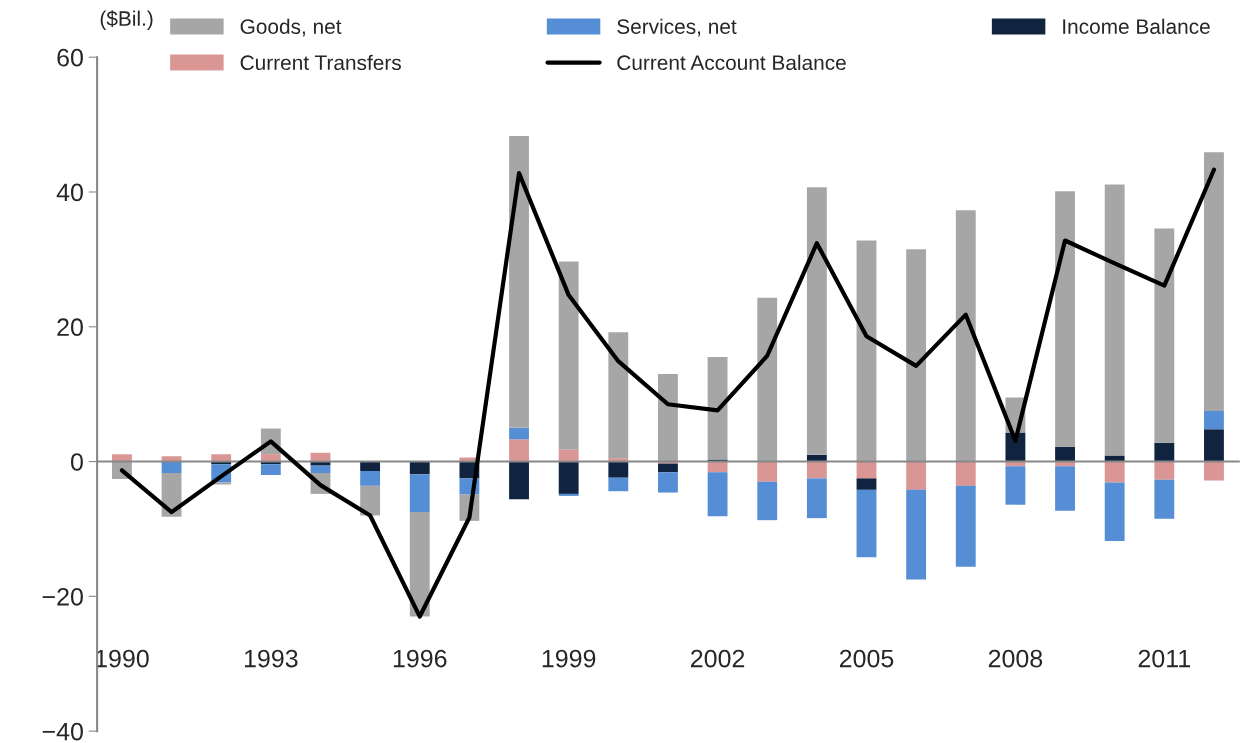 This screenshot has height=743, width=1245. What do you see at coordinates (62, 596) in the screenshot?
I see `y-tick-label: −20` at bounding box center [62, 596].